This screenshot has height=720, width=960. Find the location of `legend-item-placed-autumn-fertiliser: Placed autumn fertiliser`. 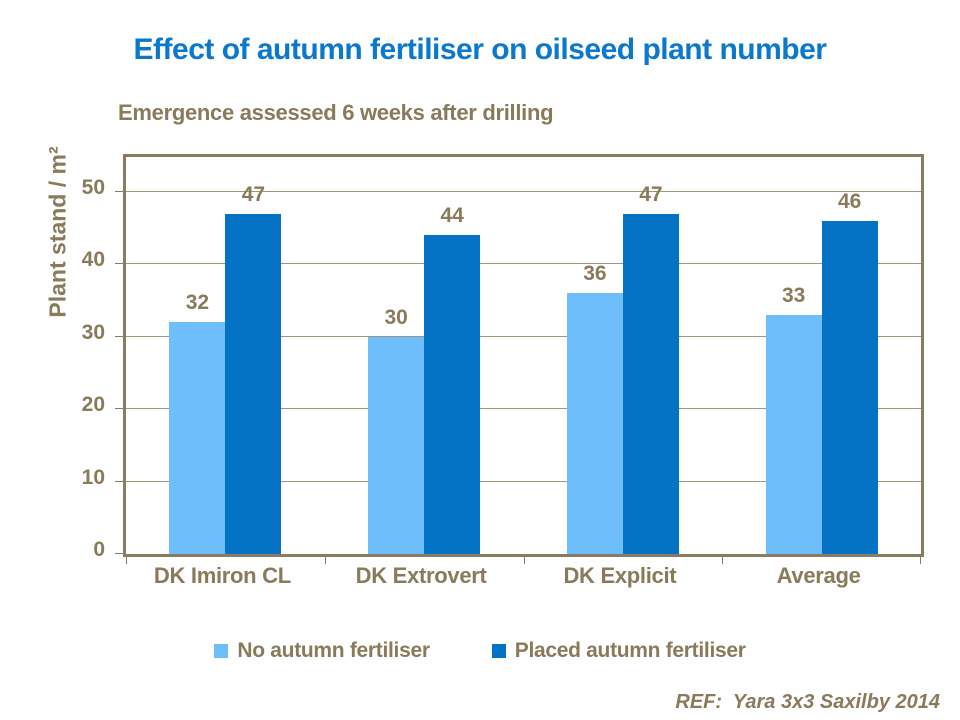

legend-item-placed-autumn-fertiliser: Placed autumn fertiliser is located at coordinates (618, 651).